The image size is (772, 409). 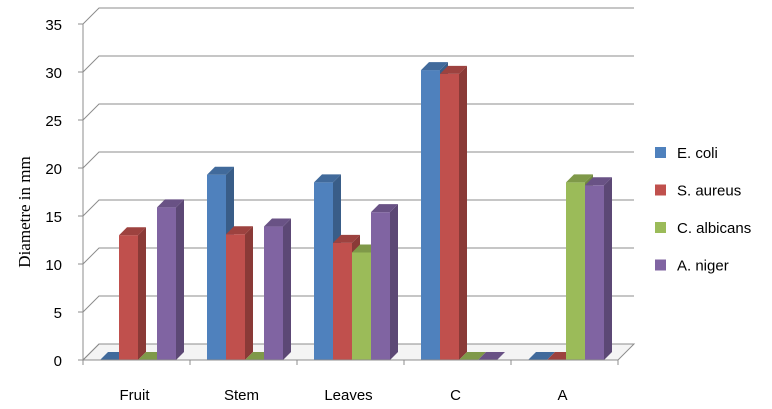 I want to click on bar-a-niger-a, so click(x=598, y=268).